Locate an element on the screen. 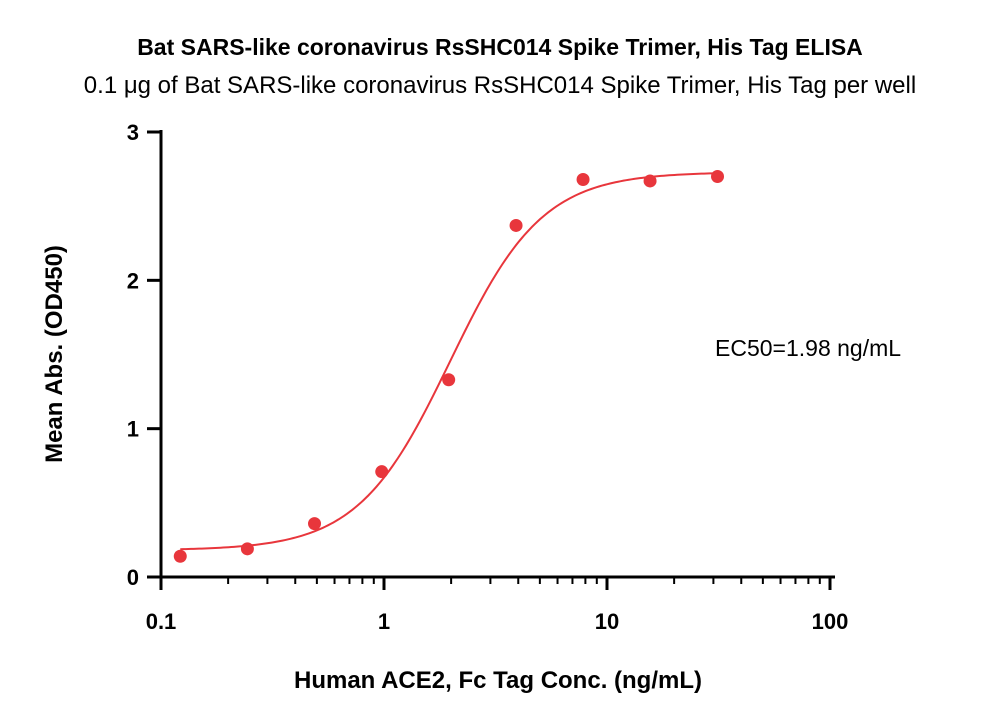  y-axis-title: Mean Abs. (OD450) is located at coordinates (54, 354).